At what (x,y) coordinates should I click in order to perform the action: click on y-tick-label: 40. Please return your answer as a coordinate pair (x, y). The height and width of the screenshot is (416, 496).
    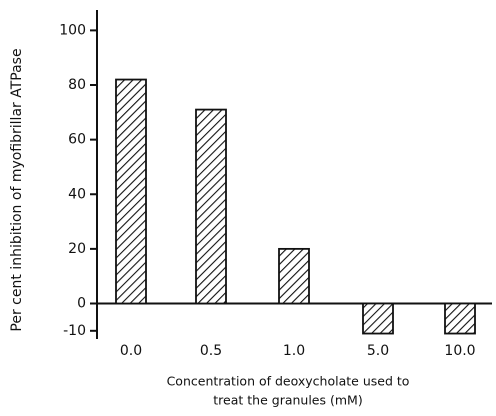
    Looking at the image, I should click on (77, 194).